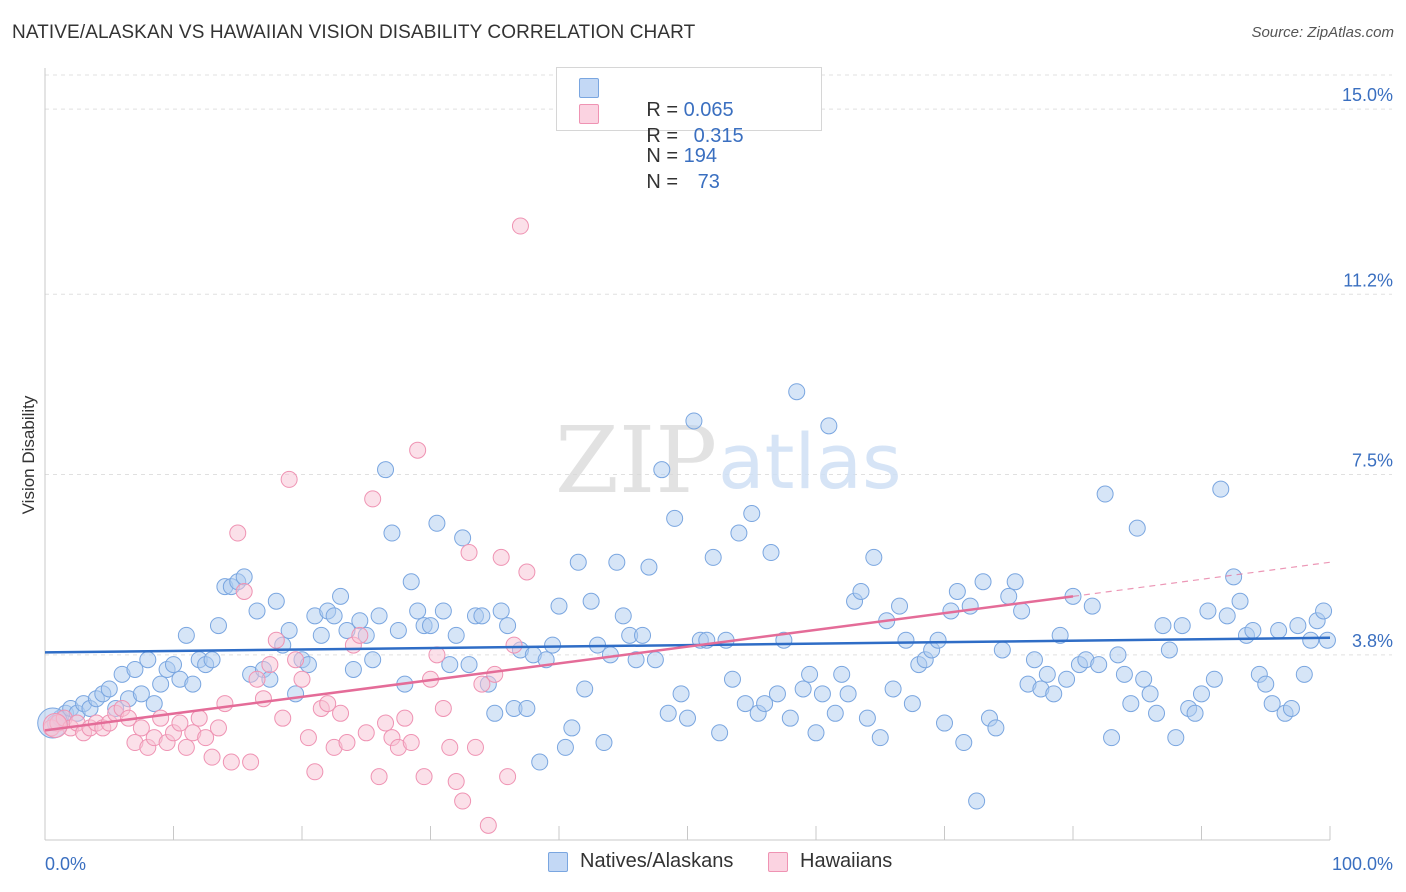 The height and width of the screenshot is (892, 1406). I want to click on y-tick-label: 11.2%, so click(1368, 280).